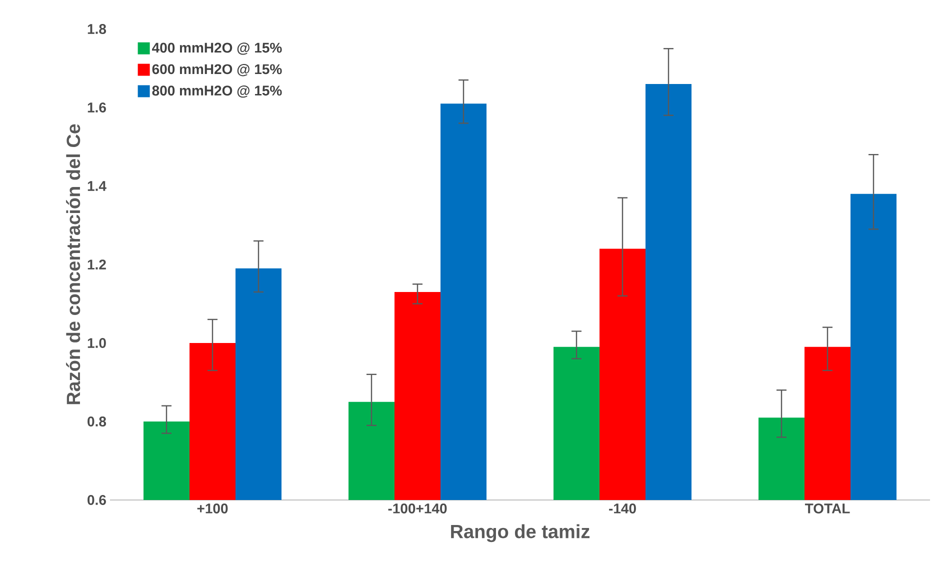  I want to click on y-tick-label: 1.0, so click(97, 343).